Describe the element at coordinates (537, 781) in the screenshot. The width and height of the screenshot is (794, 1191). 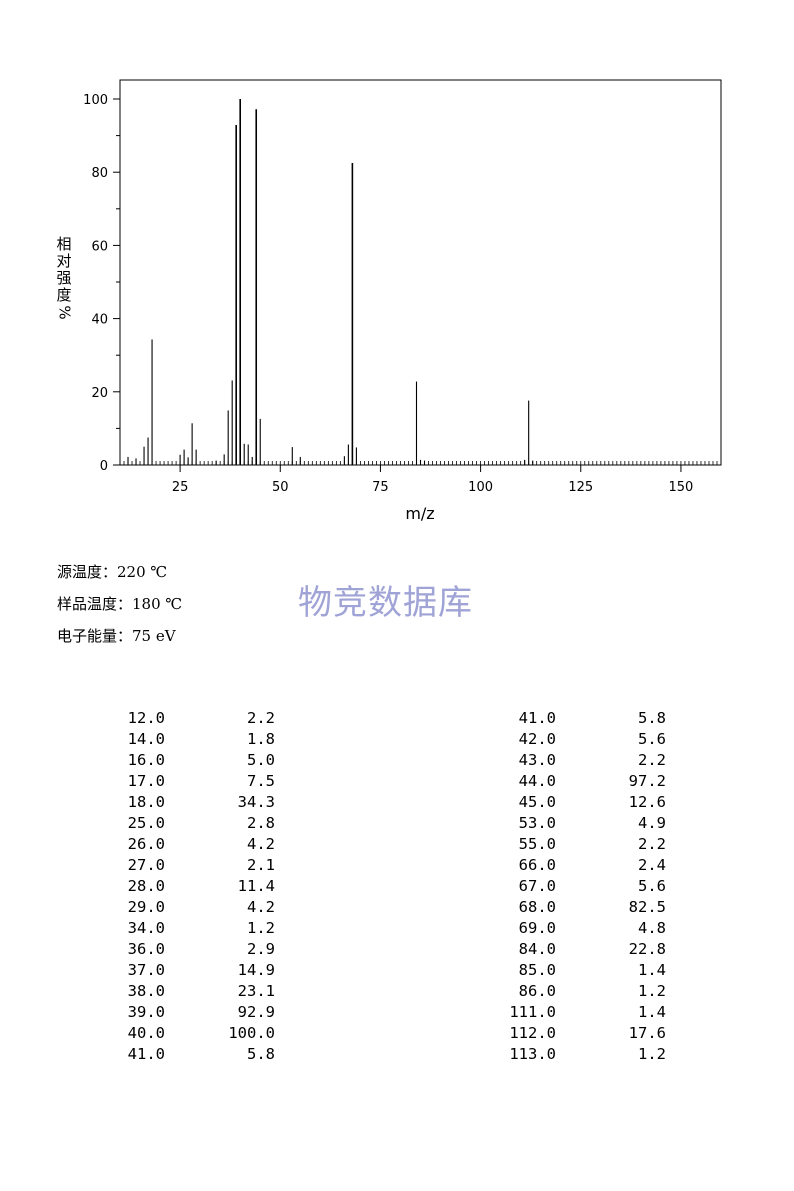
I see `mz-value: 44.0` at that location.